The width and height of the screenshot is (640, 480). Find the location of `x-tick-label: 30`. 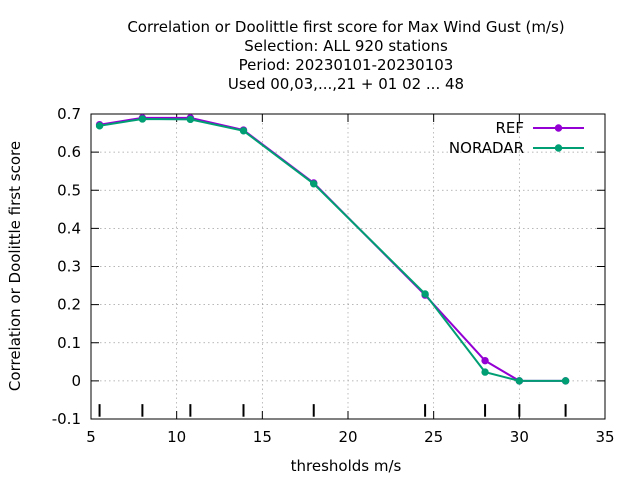

x-tick-label: 30 is located at coordinates (519, 437).